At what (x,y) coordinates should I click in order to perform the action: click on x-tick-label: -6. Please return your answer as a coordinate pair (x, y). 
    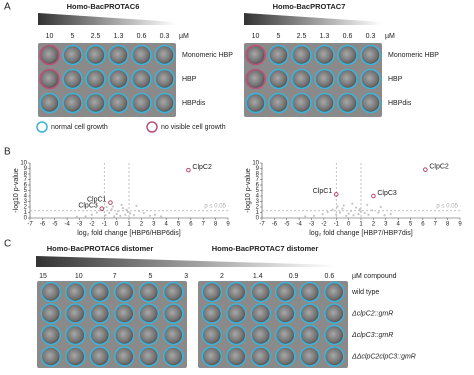
    Looking at the image, I should click on (275, 225).